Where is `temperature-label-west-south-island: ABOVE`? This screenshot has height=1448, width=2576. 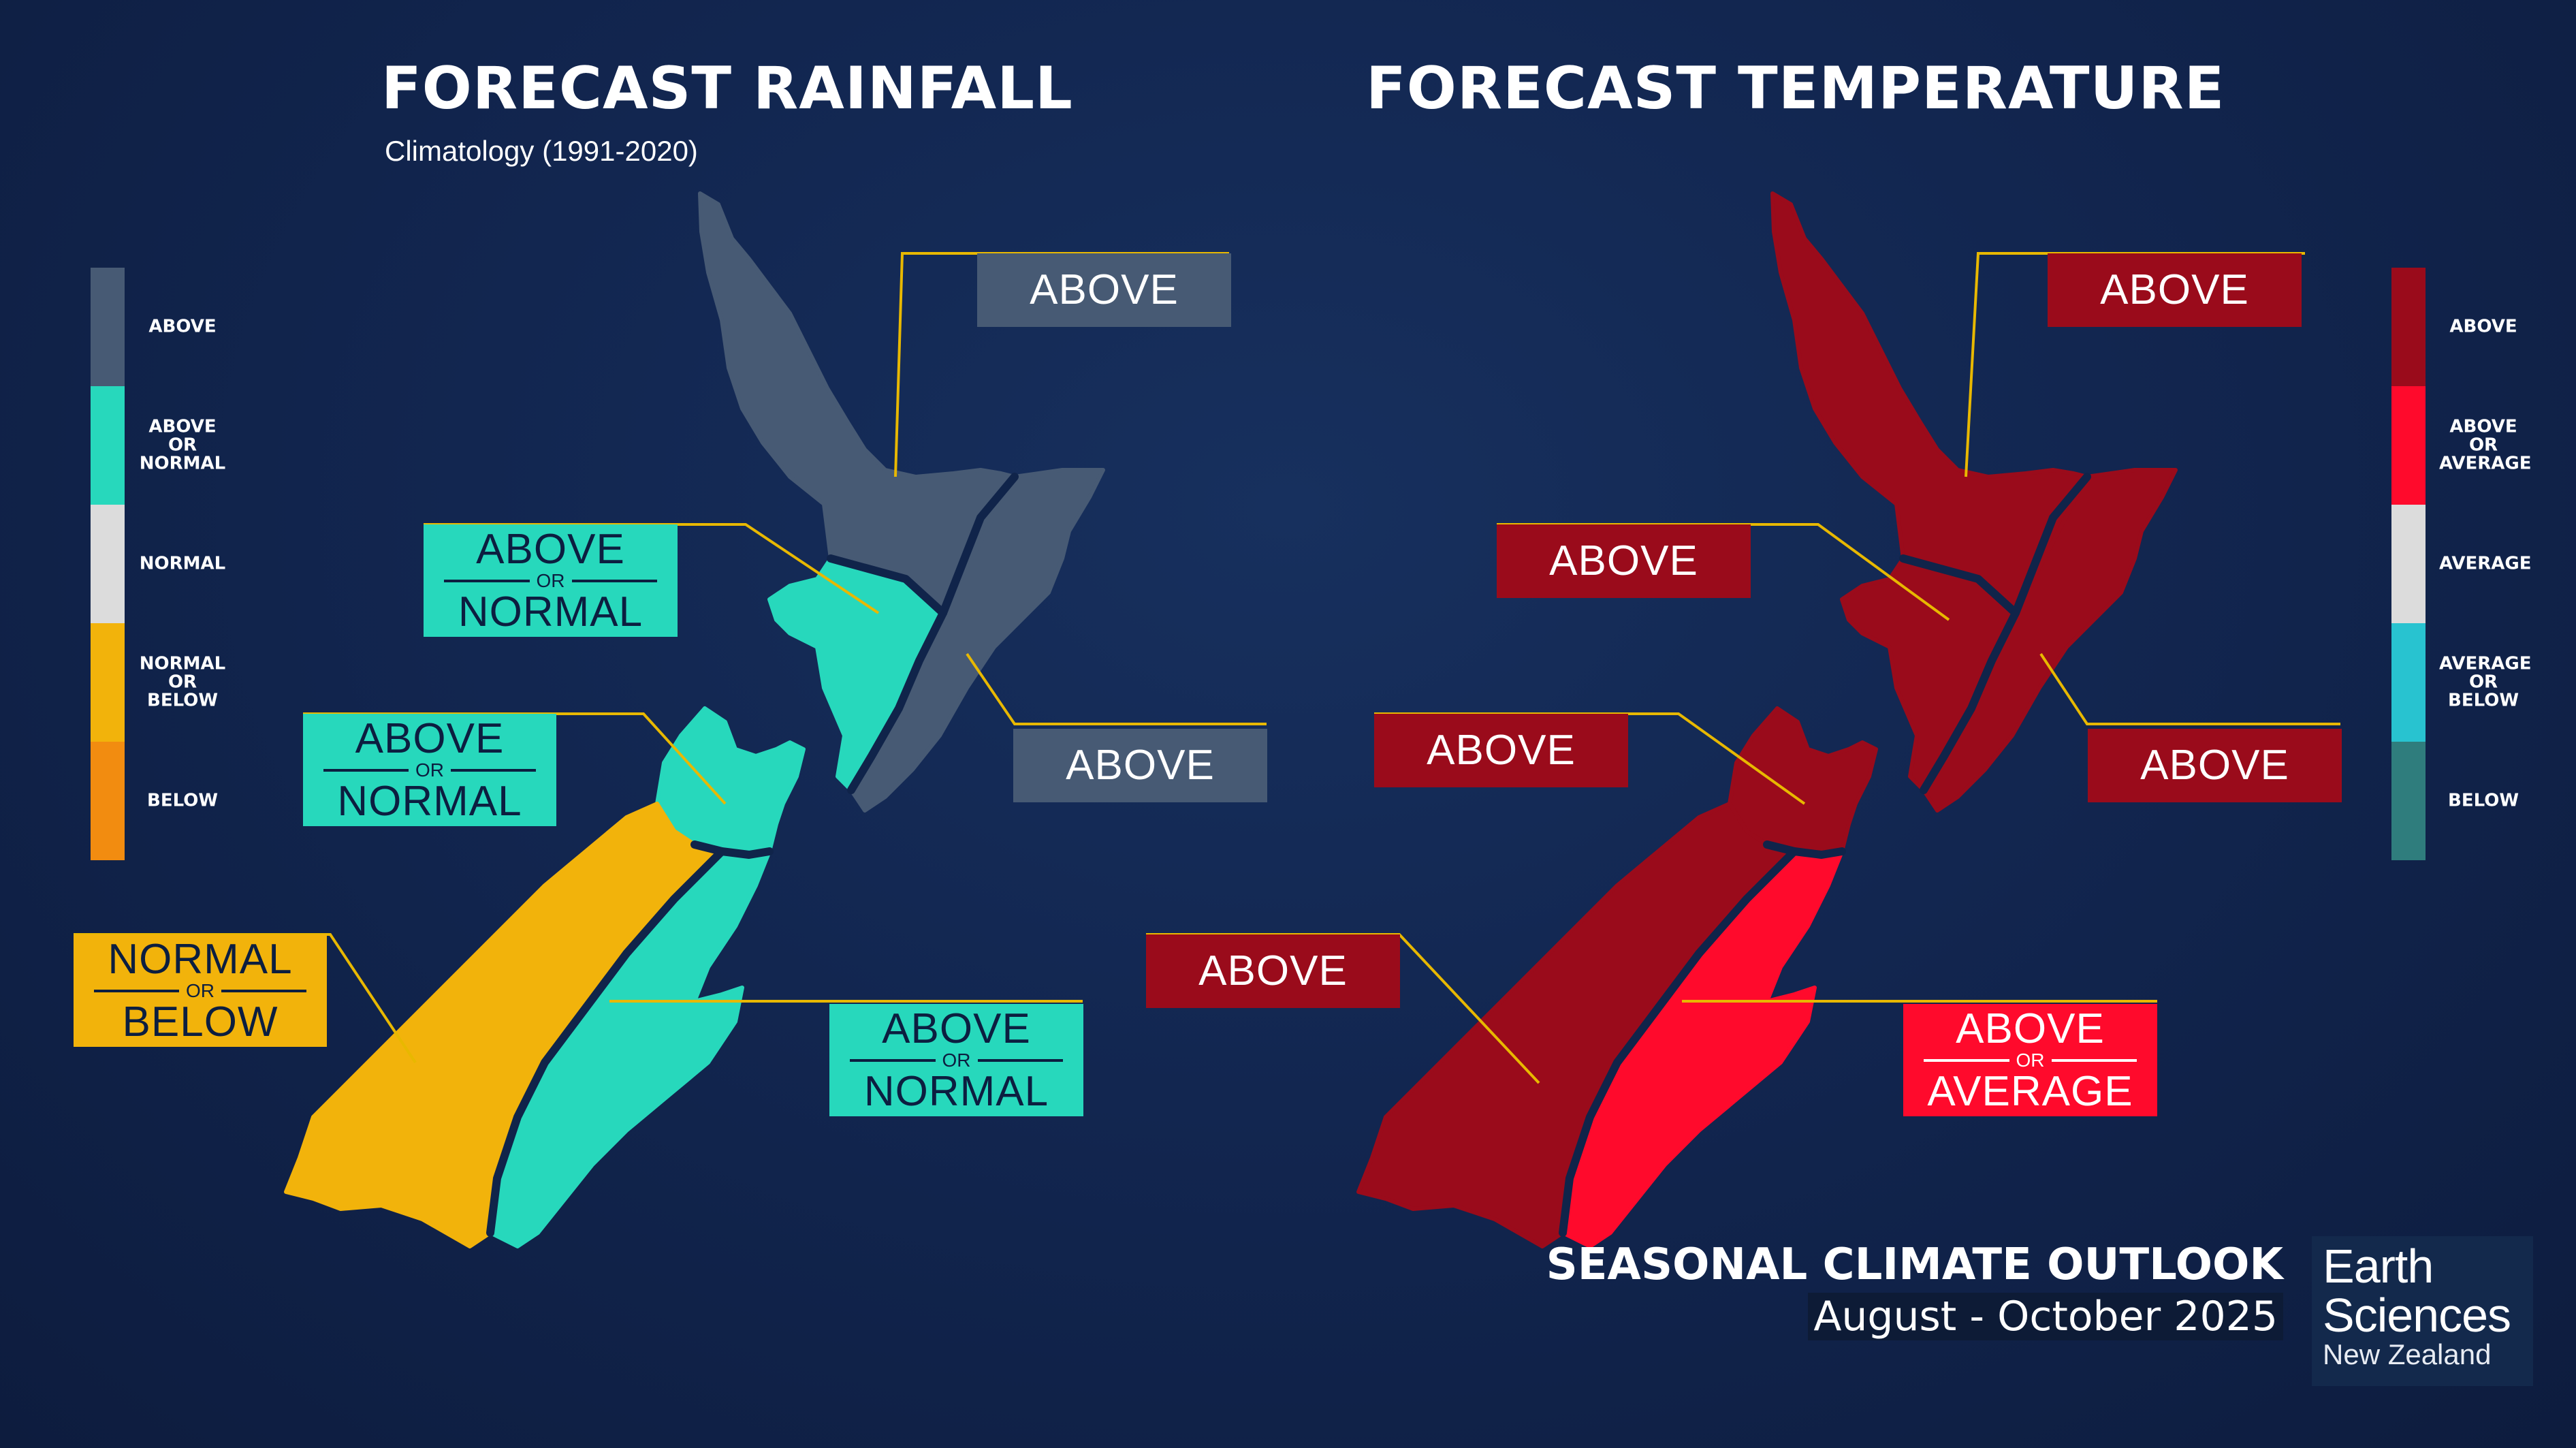 temperature-label-west-south-island: ABOVE is located at coordinates (1273, 971).